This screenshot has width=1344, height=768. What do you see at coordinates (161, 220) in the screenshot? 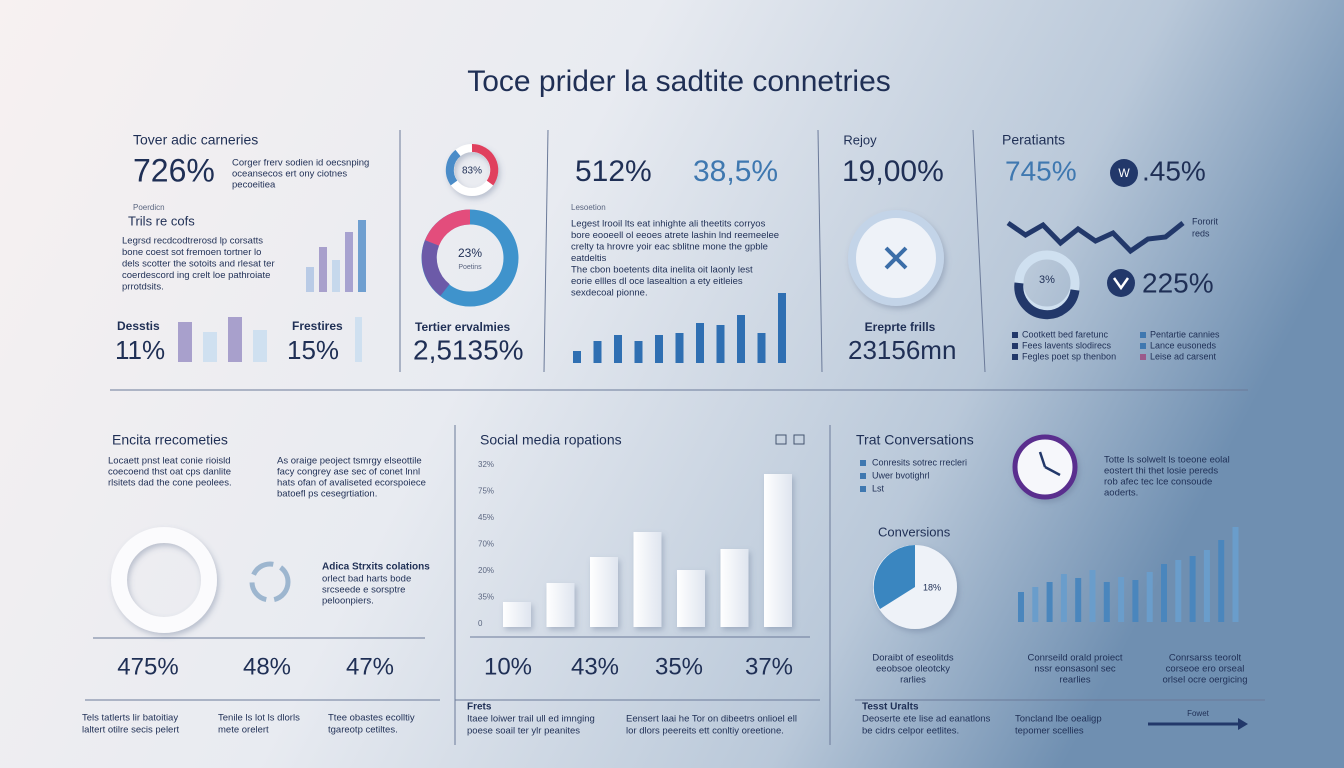
I see `subheading: Trils re cofs` at bounding box center [161, 220].